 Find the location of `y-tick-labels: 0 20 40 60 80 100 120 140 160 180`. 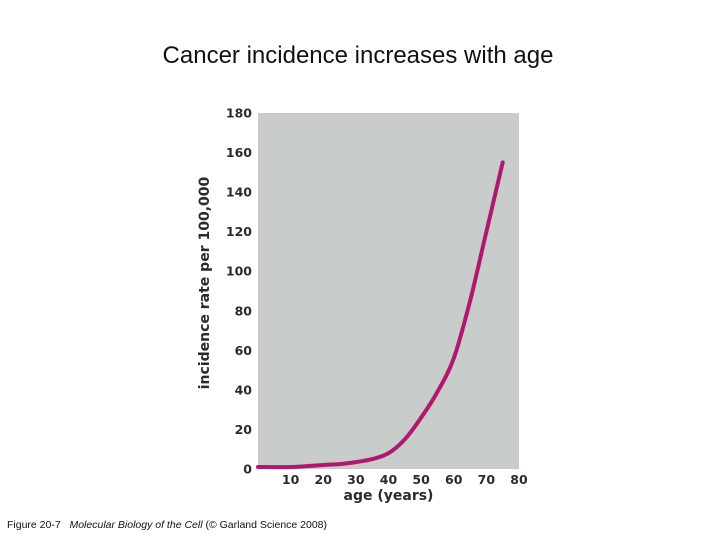

y-tick-labels: 0 20 40 60 80 100 120 140 160 180 is located at coordinates (239, 291).